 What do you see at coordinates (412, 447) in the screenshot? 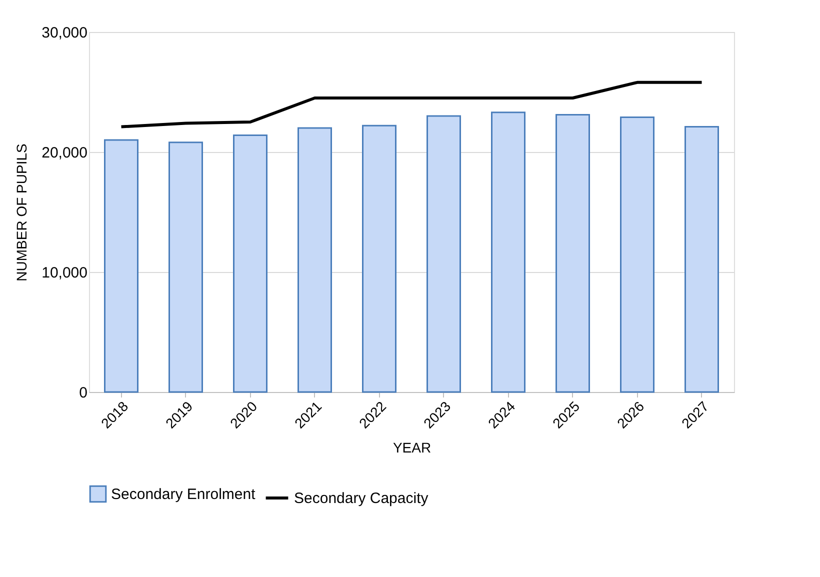
I see `x-axis-title: YEAR` at bounding box center [412, 447].